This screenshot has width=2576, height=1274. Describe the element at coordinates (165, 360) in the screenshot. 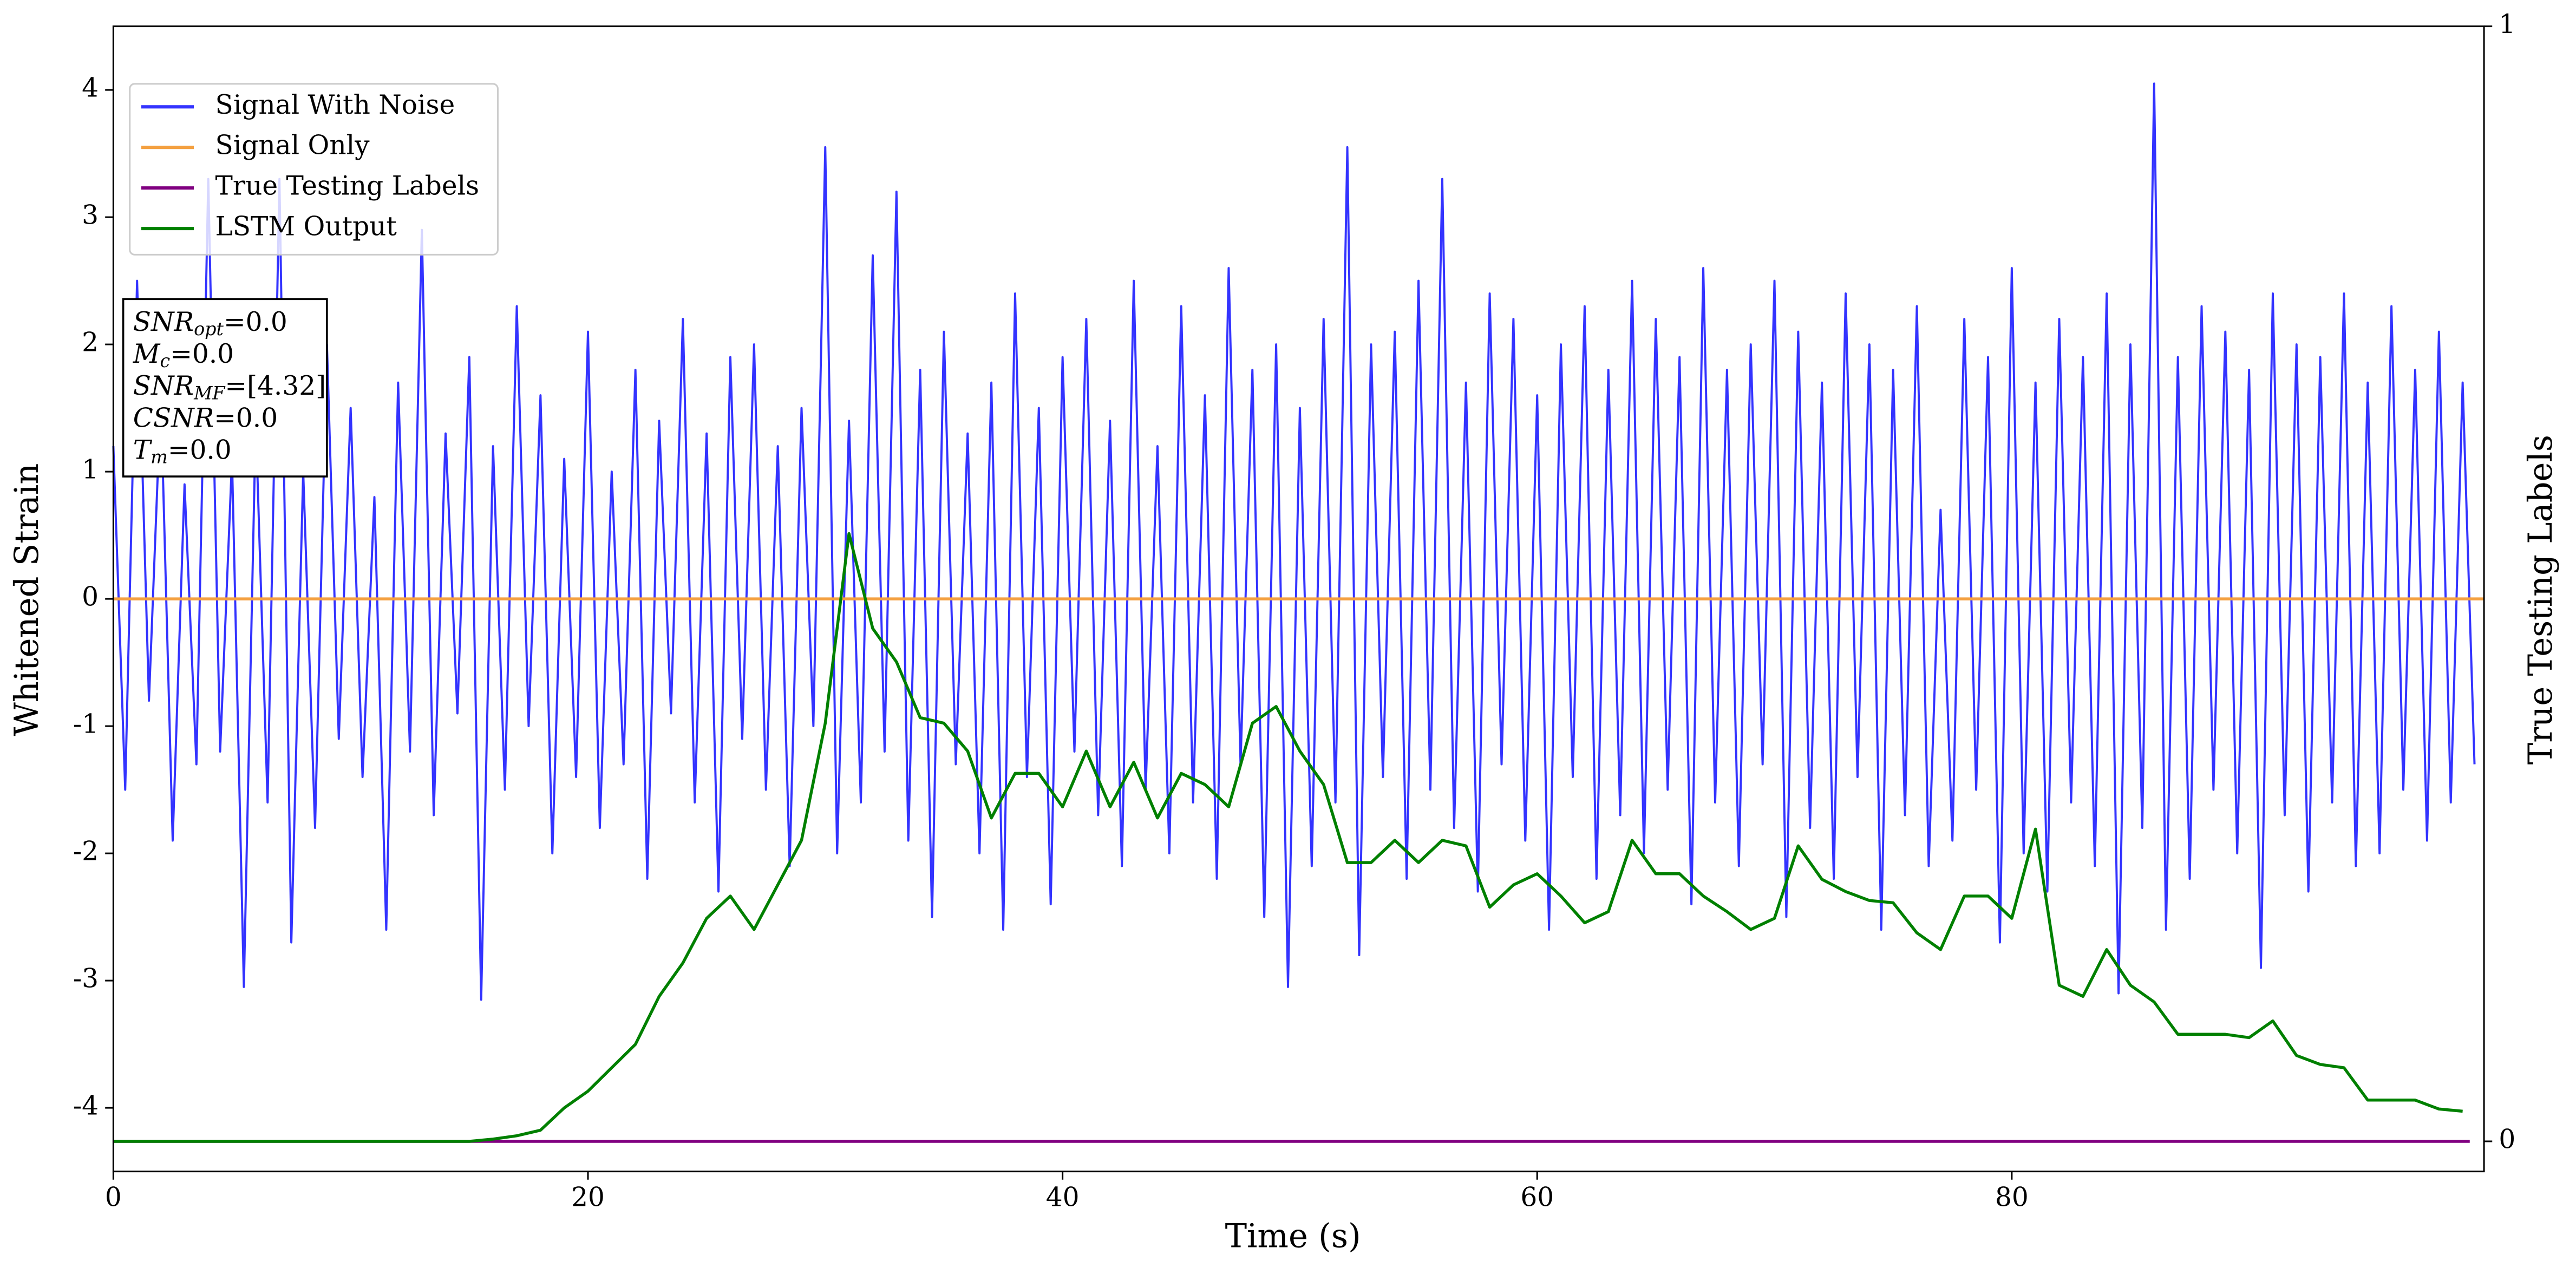

I see `annotation-subscript: c` at that location.